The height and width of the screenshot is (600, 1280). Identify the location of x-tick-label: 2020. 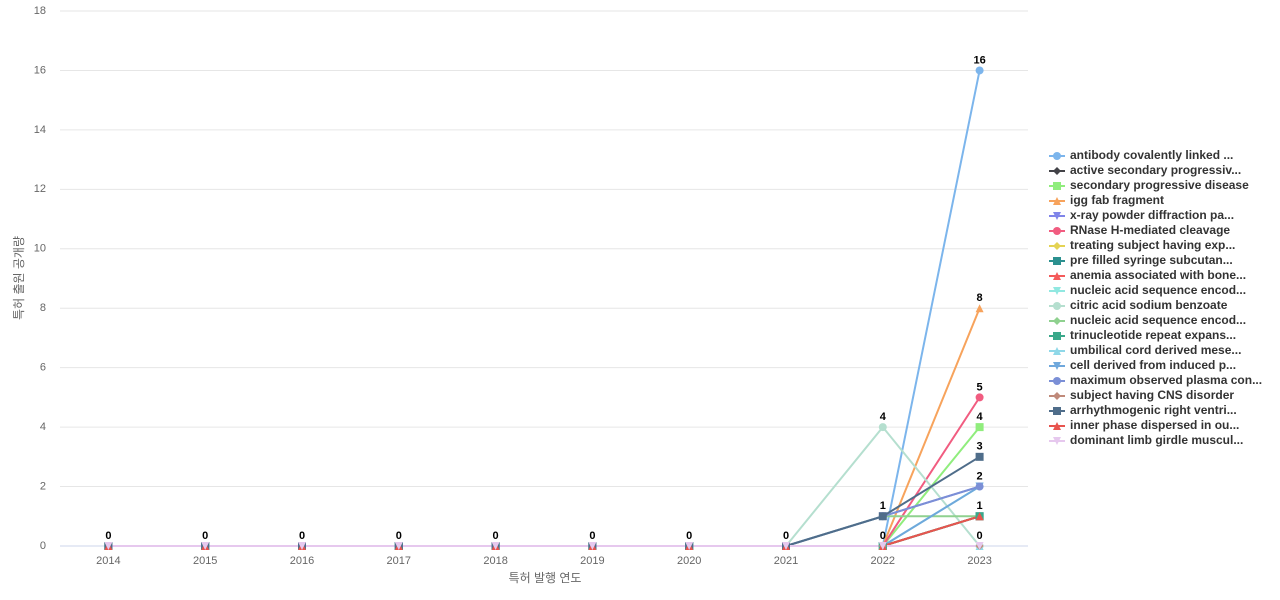
(689, 561).